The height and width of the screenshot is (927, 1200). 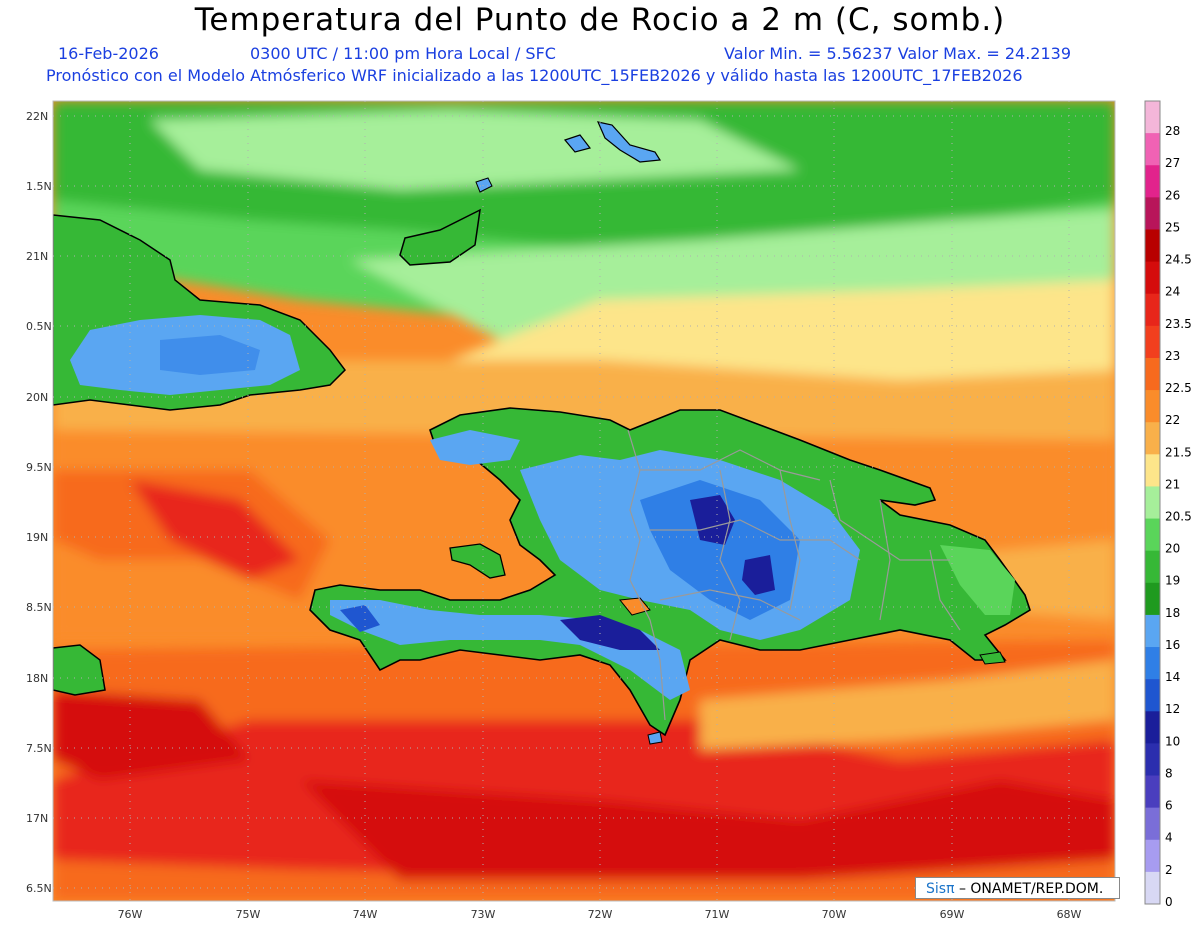 What do you see at coordinates (39, 186) in the screenshot?
I see `lat-label: 1.5N` at bounding box center [39, 186].